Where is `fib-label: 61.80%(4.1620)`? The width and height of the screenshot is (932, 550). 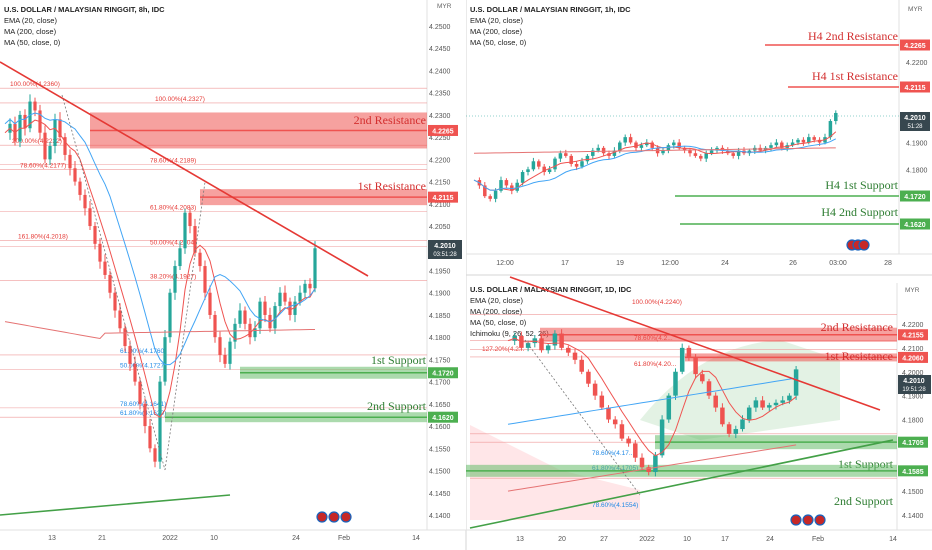
fib-label: 61.80%(4.1620) is located at coordinates (143, 413).